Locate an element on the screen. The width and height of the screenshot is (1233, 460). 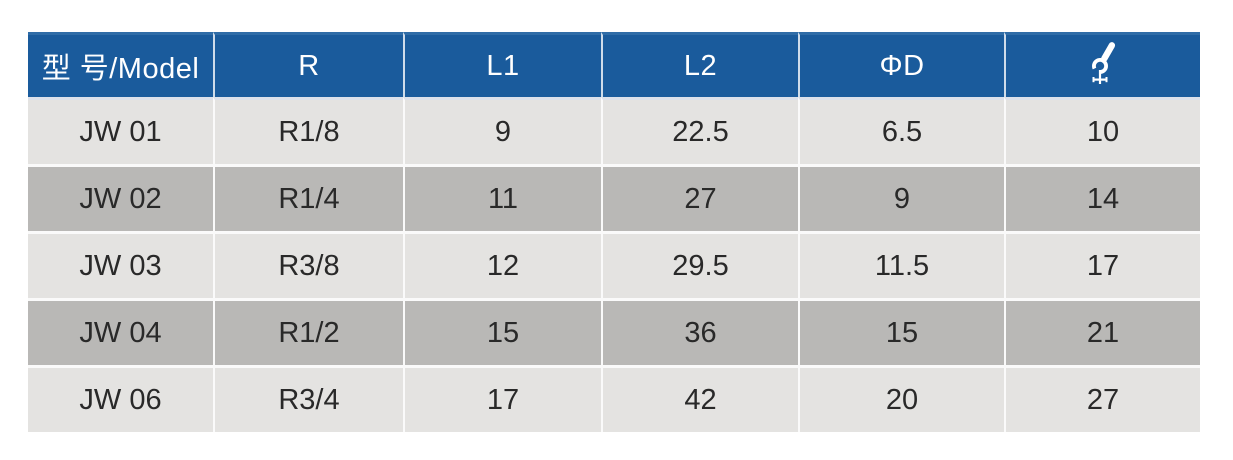
cell-phi-d: 11.5 is located at coordinates (901, 264).